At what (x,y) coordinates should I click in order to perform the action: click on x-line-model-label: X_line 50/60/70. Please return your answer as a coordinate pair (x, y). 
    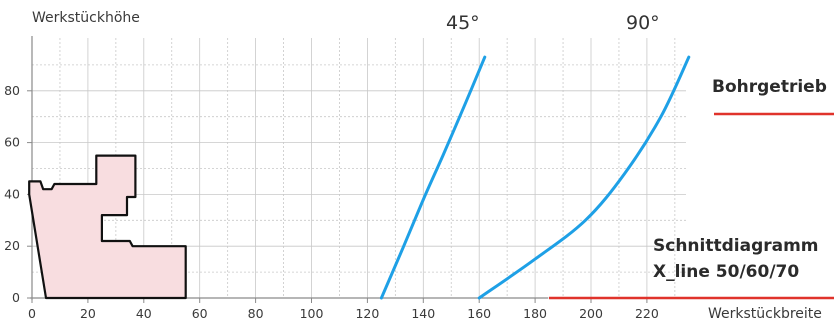
    Looking at the image, I should click on (726, 272).